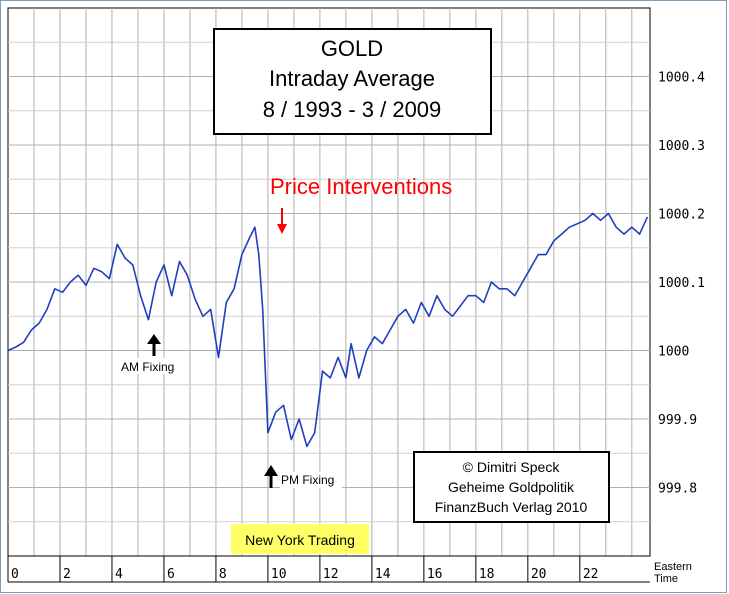  I want to click on chart-title-line-3: 8 / 1993 - 3 / 2009, so click(352, 109).